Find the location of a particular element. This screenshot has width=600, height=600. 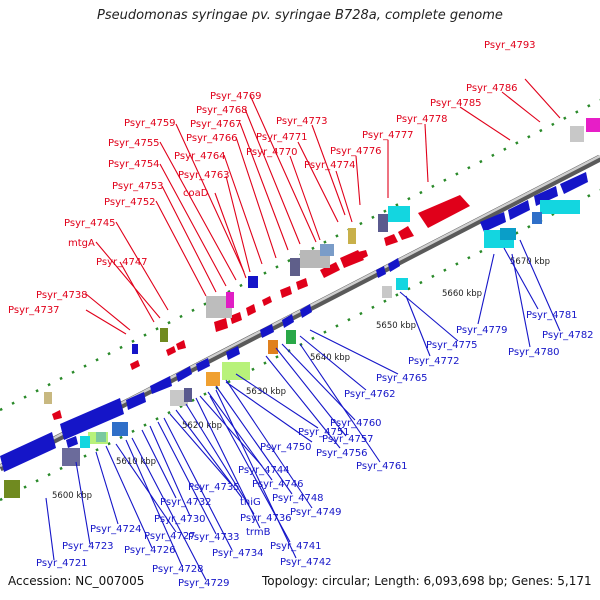

gene-label: Psyr_4742 is located at coordinates (306, 562).